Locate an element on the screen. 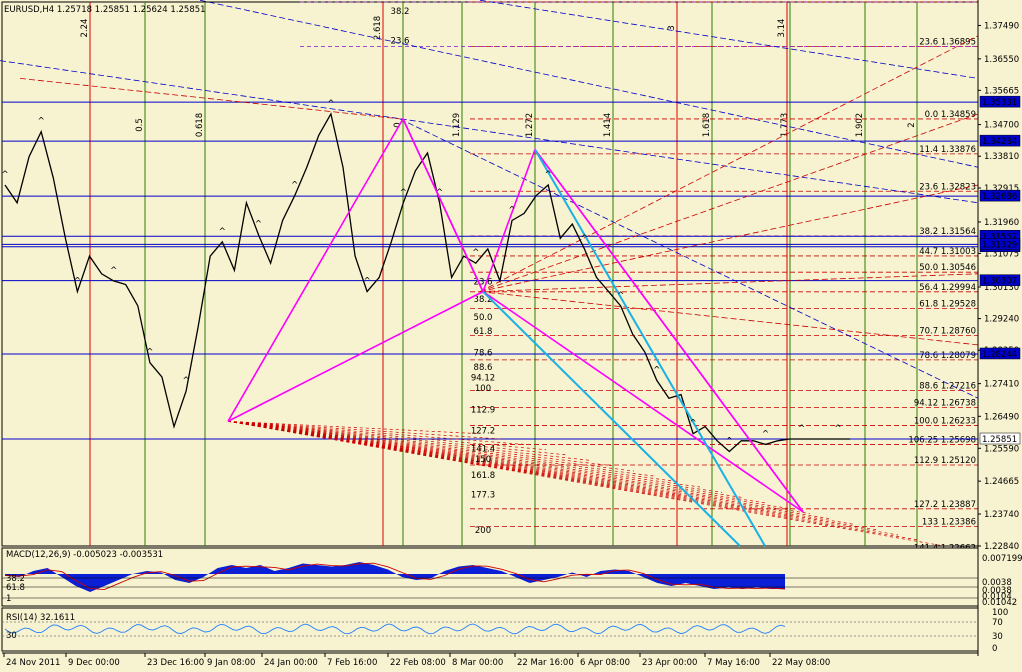 The width and height of the screenshot is (1022, 672). price-tick-label-2: 1.35665 is located at coordinates (1001, 91).